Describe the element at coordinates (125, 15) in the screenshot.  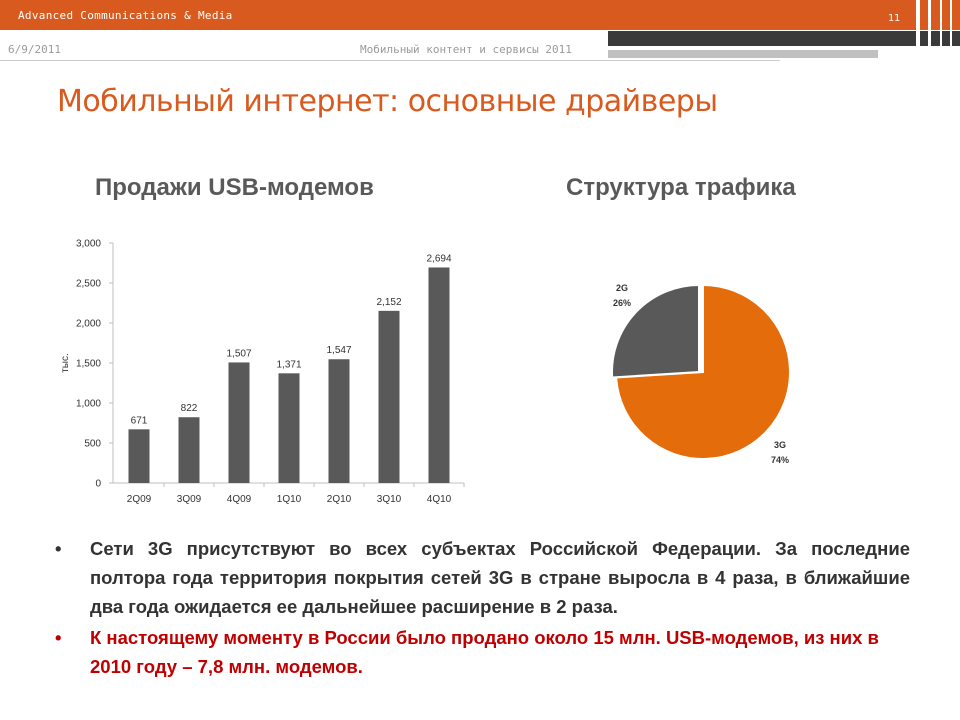
I see `company-name: Advanced Communications & Media` at that location.